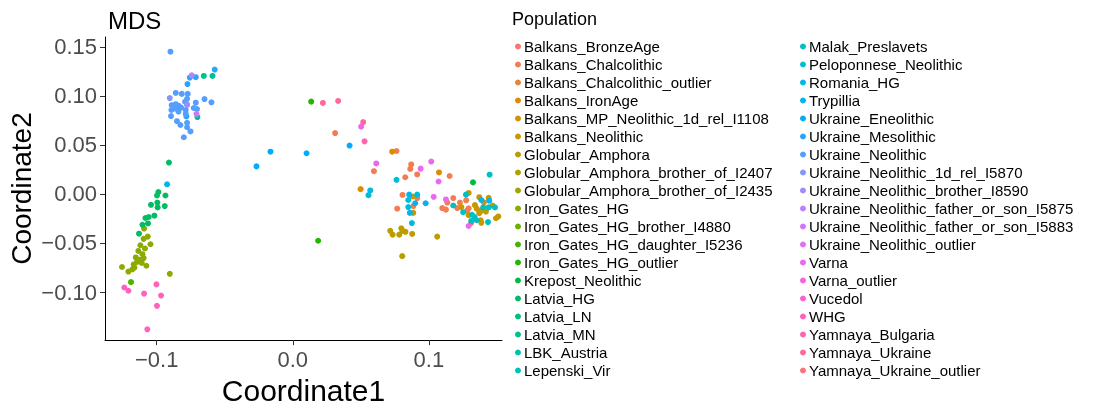 The height and width of the screenshot is (410, 1120). What do you see at coordinates (892, 244) in the screenshot?
I see `legend-label: Ukraine_Neolithic_outlier` at bounding box center [892, 244].